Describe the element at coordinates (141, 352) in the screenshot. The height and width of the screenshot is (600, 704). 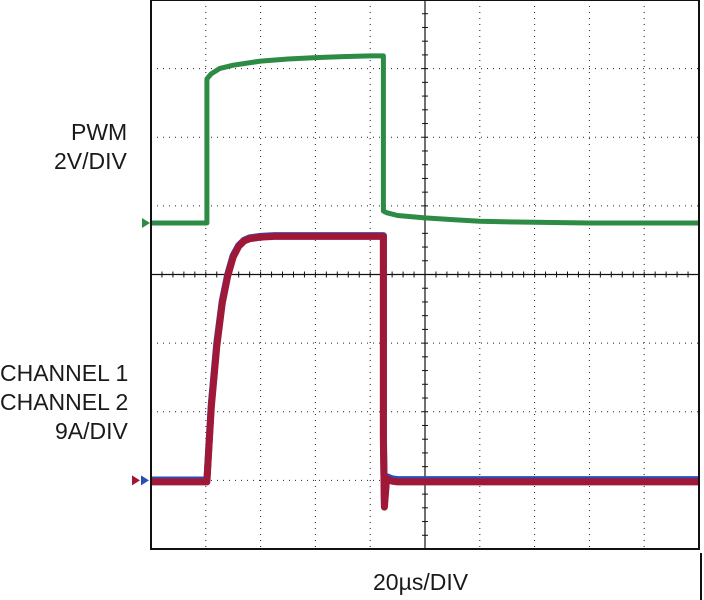
I see `ground-markers` at that location.